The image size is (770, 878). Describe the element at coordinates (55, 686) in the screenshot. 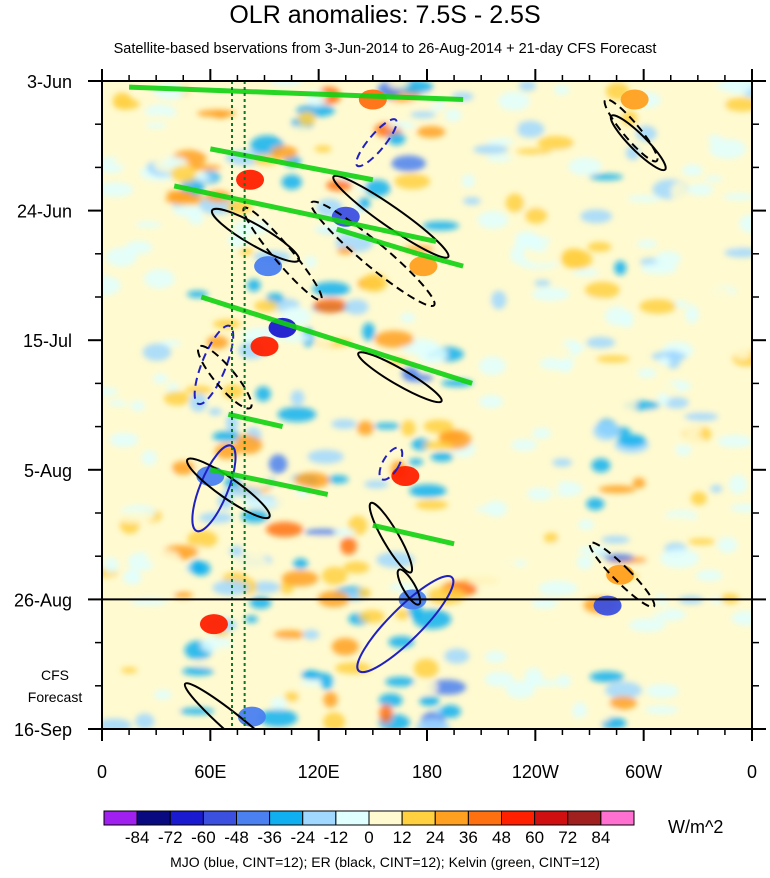

I see `forecast-label: CFS Forecast` at that location.